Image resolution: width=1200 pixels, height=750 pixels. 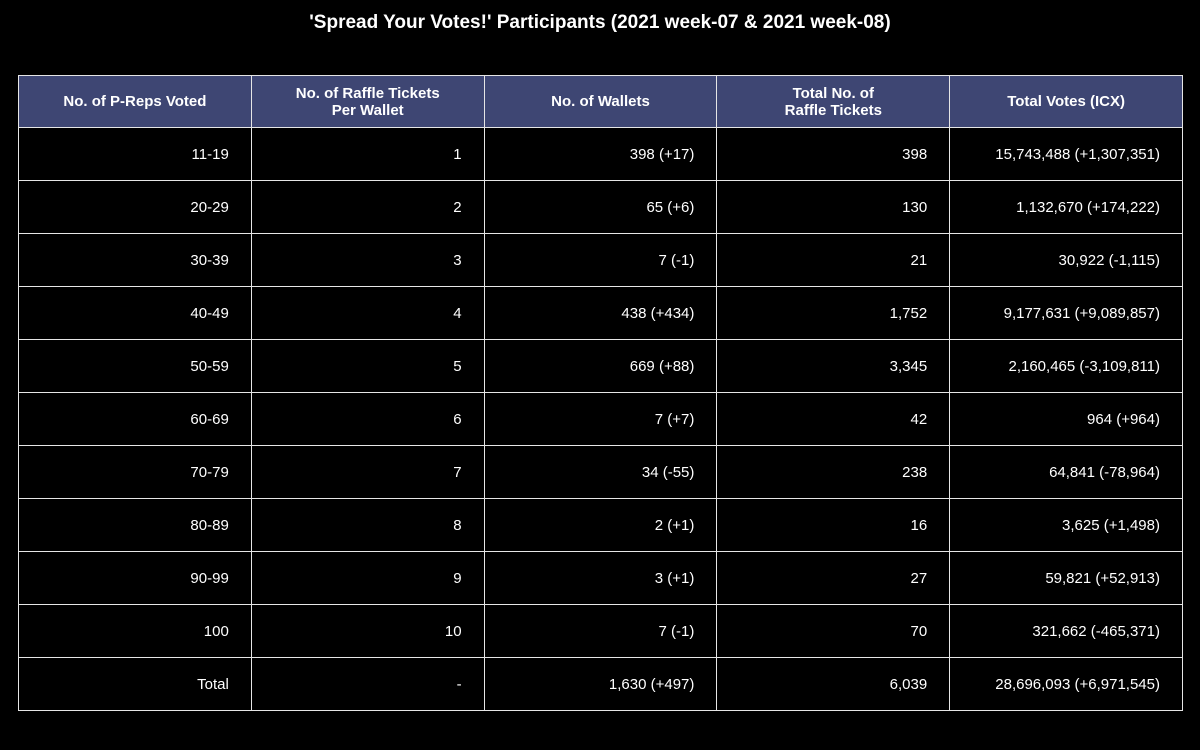 What do you see at coordinates (135, 207) in the screenshot?
I see `table-cell: 20-29` at bounding box center [135, 207].